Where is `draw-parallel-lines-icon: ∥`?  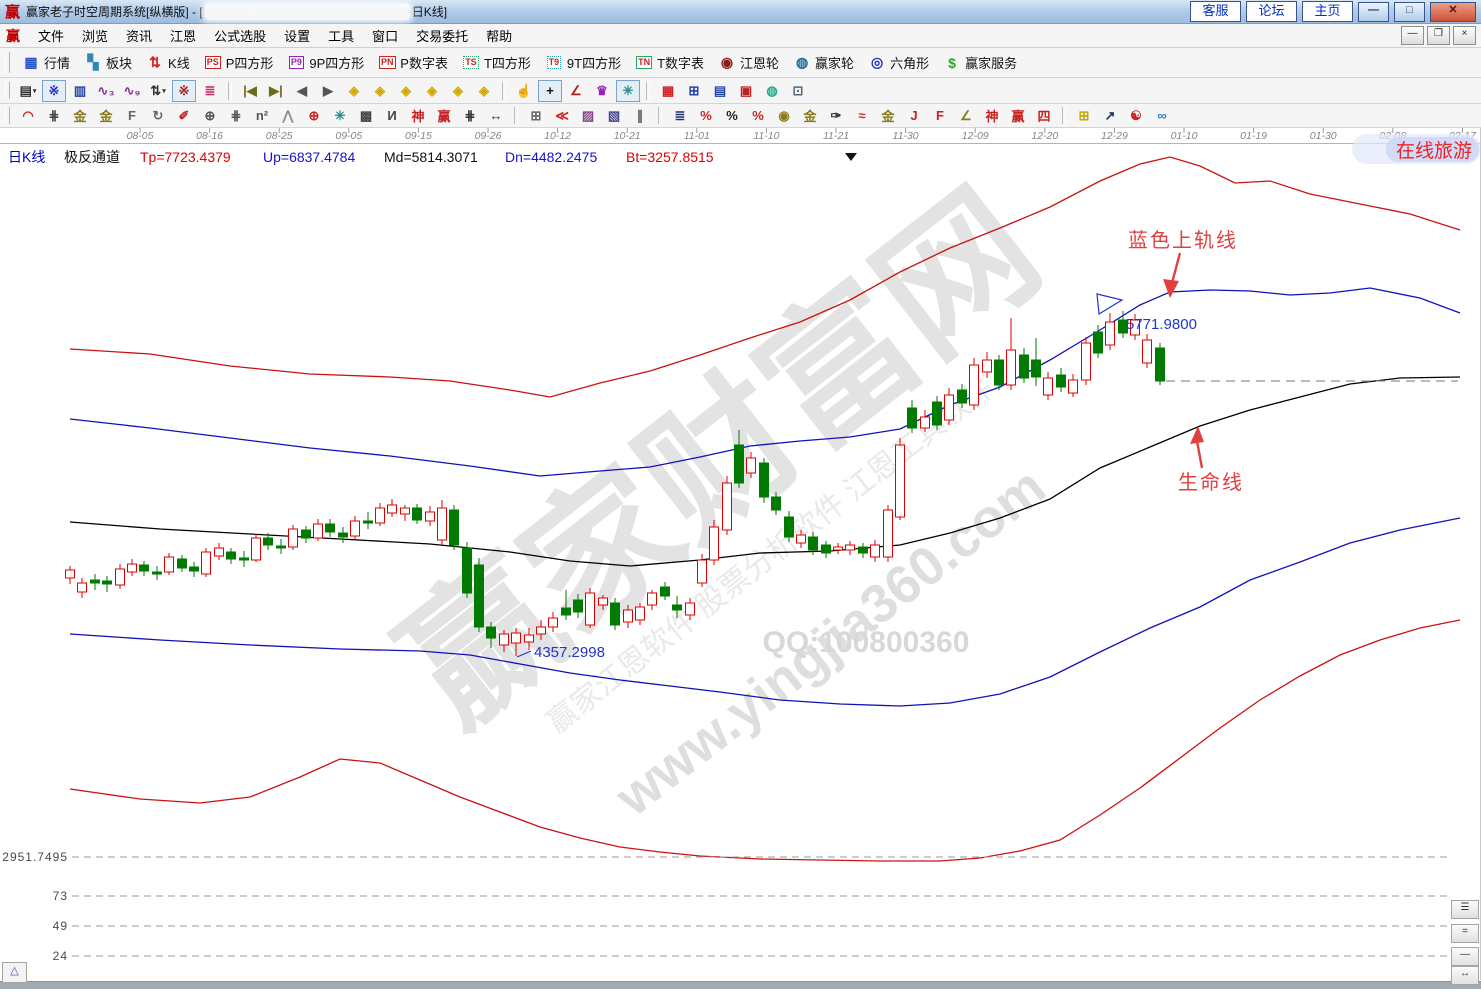
draw-parallel-lines-icon: ∥ is located at coordinates (640, 115).